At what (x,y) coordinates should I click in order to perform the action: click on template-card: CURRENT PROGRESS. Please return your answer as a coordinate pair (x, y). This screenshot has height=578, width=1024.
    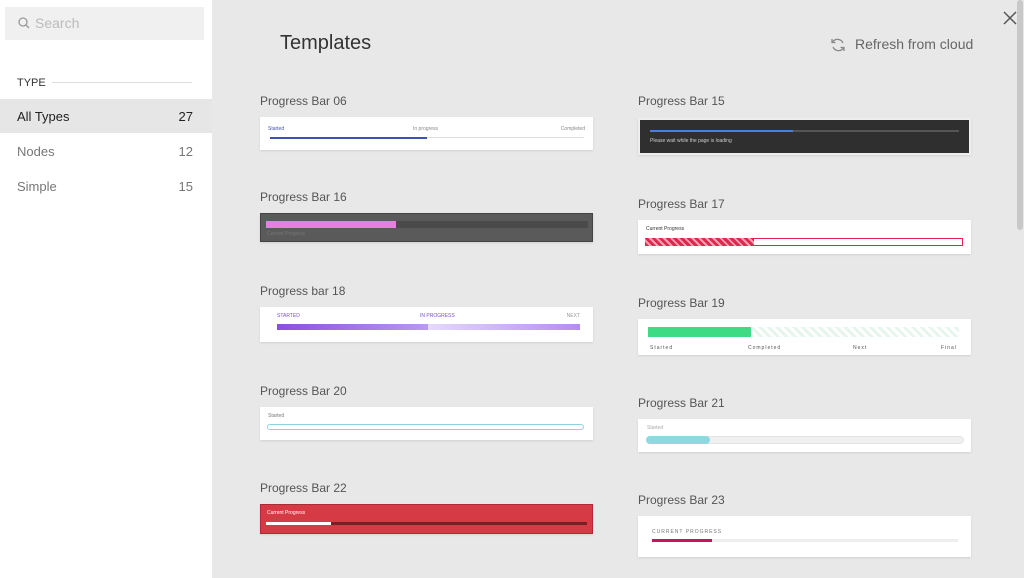
    Looking at the image, I should click on (804, 536).